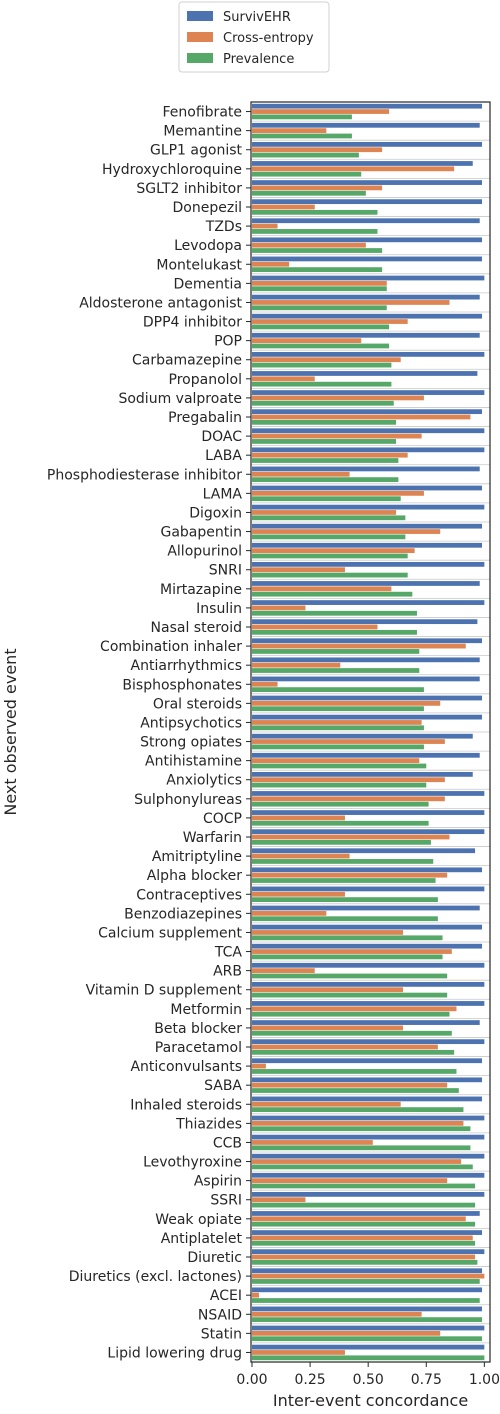 The height and width of the screenshot is (1414, 500). Describe the element at coordinates (208, 284) in the screenshot. I see `y-tick-label: Dementia` at that location.